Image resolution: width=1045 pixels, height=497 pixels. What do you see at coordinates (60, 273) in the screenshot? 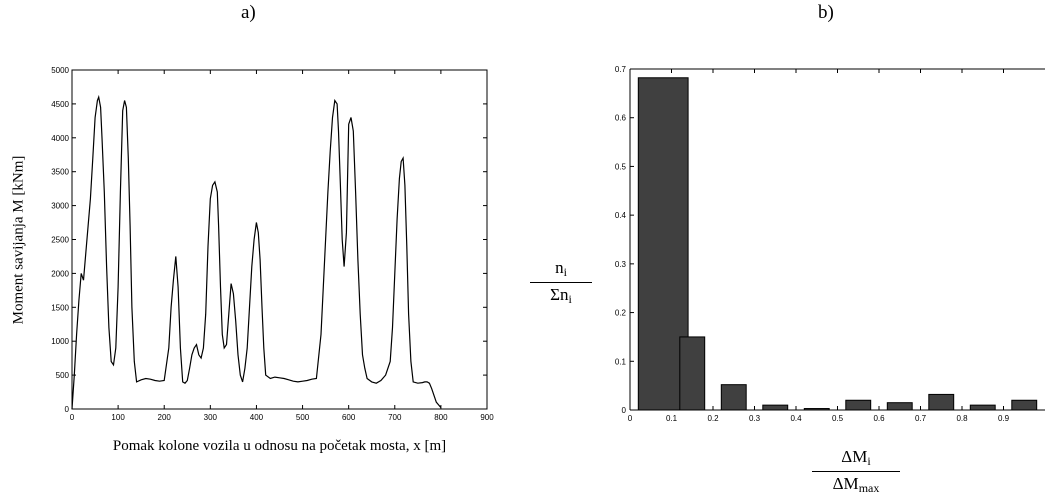
I see `chart-a-y-tick-label: 2000` at bounding box center [60, 273].